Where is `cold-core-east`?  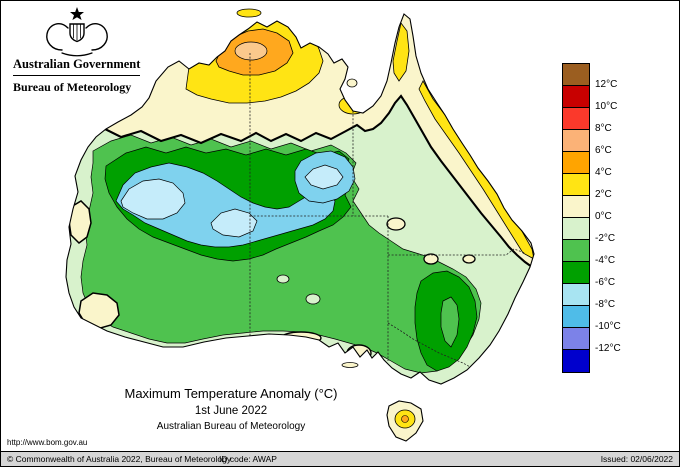 cold-core-east is located at coordinates (324, 177).